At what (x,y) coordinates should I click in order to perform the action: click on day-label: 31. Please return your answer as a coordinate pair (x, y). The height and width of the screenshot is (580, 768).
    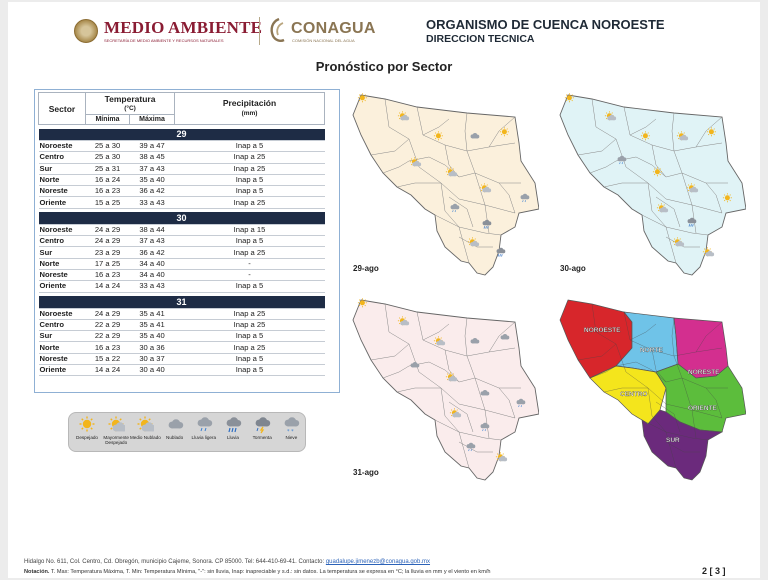
    Looking at the image, I should click on (181, 302).